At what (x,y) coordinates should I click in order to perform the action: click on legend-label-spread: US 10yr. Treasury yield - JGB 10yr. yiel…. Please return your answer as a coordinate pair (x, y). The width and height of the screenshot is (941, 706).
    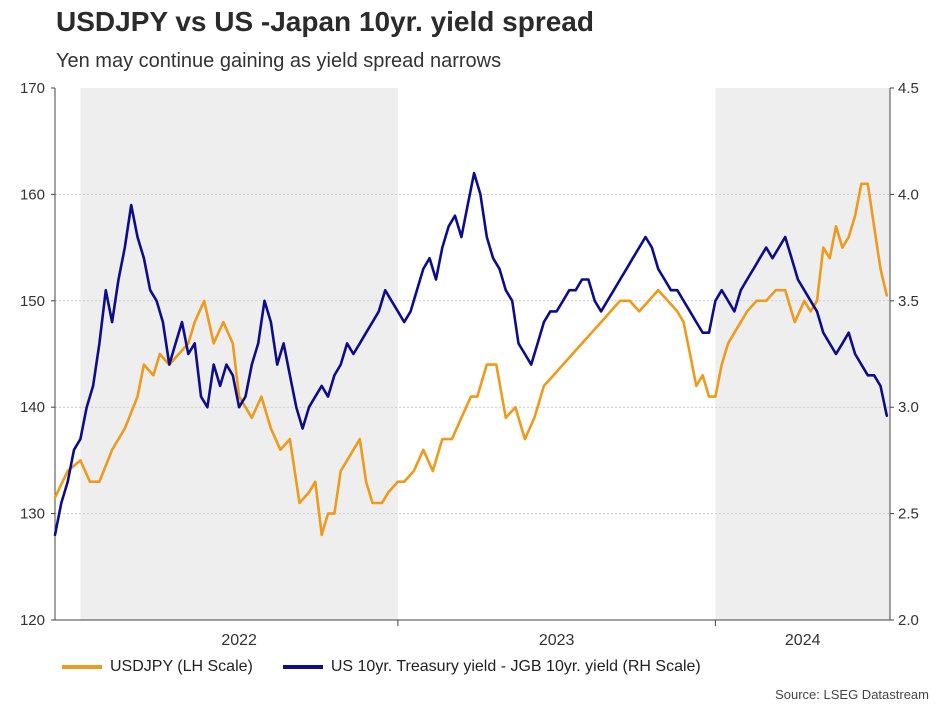
    Looking at the image, I should click on (515, 666).